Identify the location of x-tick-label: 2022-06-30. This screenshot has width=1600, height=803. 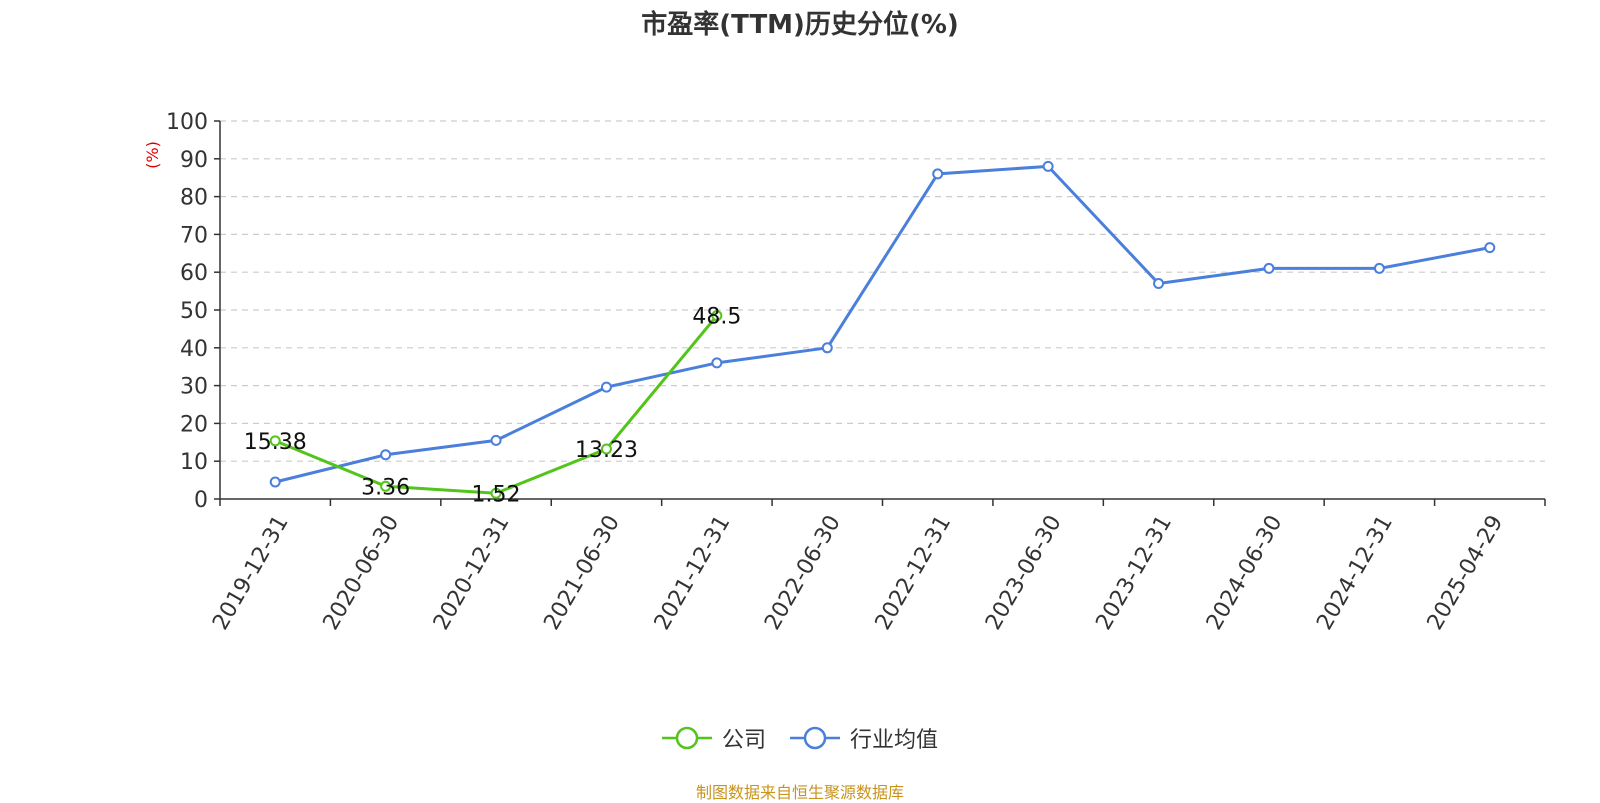
(803, 572).